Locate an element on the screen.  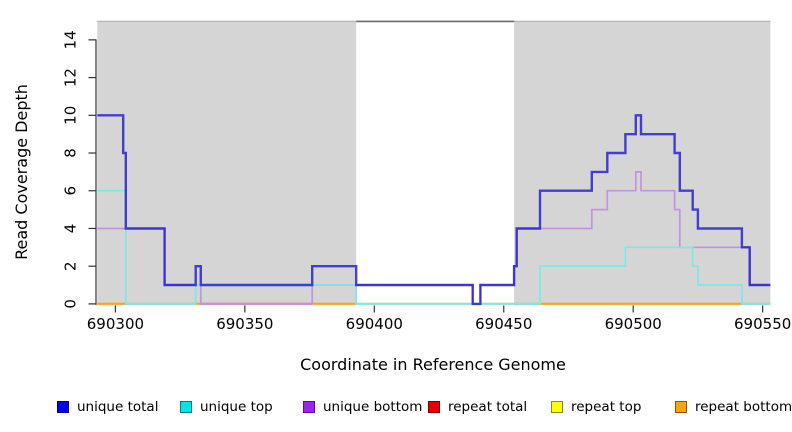
x-tick-label: 690400 is located at coordinates (374, 324).